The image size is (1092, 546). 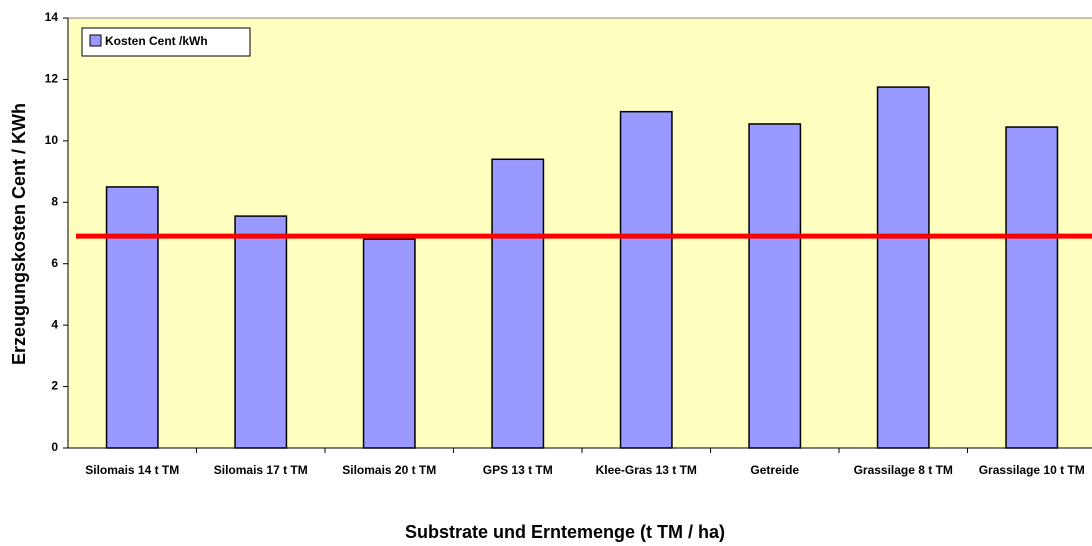 I want to click on y-tick-label: 0, so click(x=54, y=447).